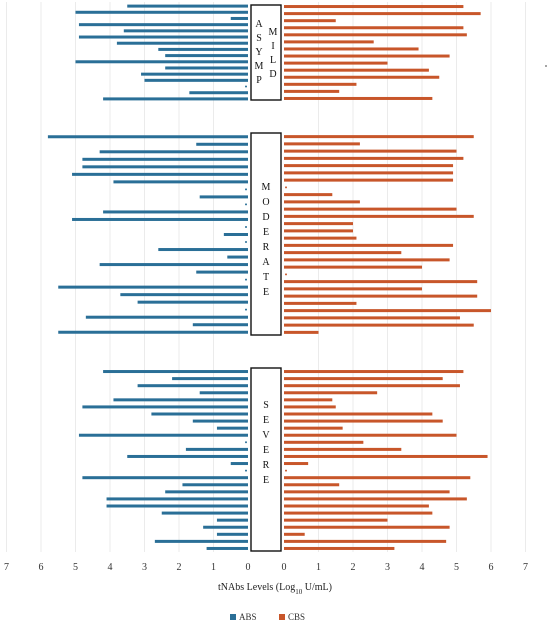 Image resolution: width=550 pixels, height=625 pixels. What do you see at coordinates (266, 277) in the screenshot?
I see `group-label-letter: T` at bounding box center [266, 277].